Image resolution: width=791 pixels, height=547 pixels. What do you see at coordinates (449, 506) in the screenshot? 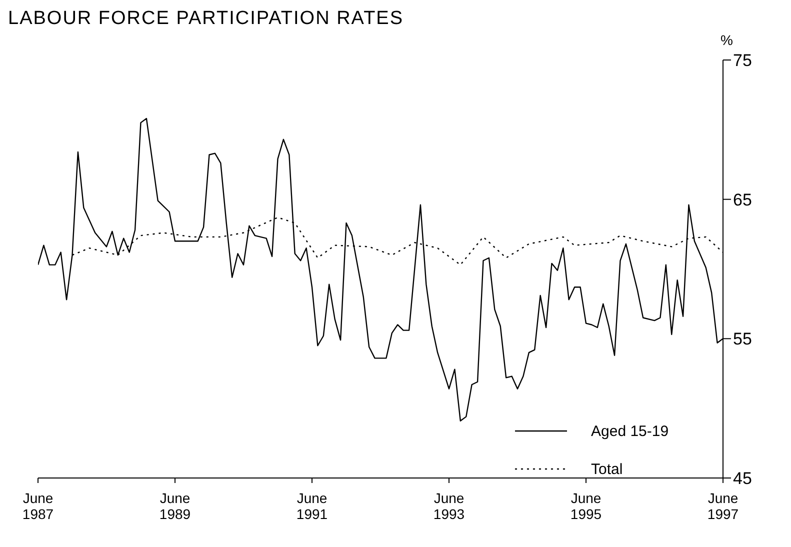
I see `x-tick-label: June 1993` at bounding box center [449, 506].